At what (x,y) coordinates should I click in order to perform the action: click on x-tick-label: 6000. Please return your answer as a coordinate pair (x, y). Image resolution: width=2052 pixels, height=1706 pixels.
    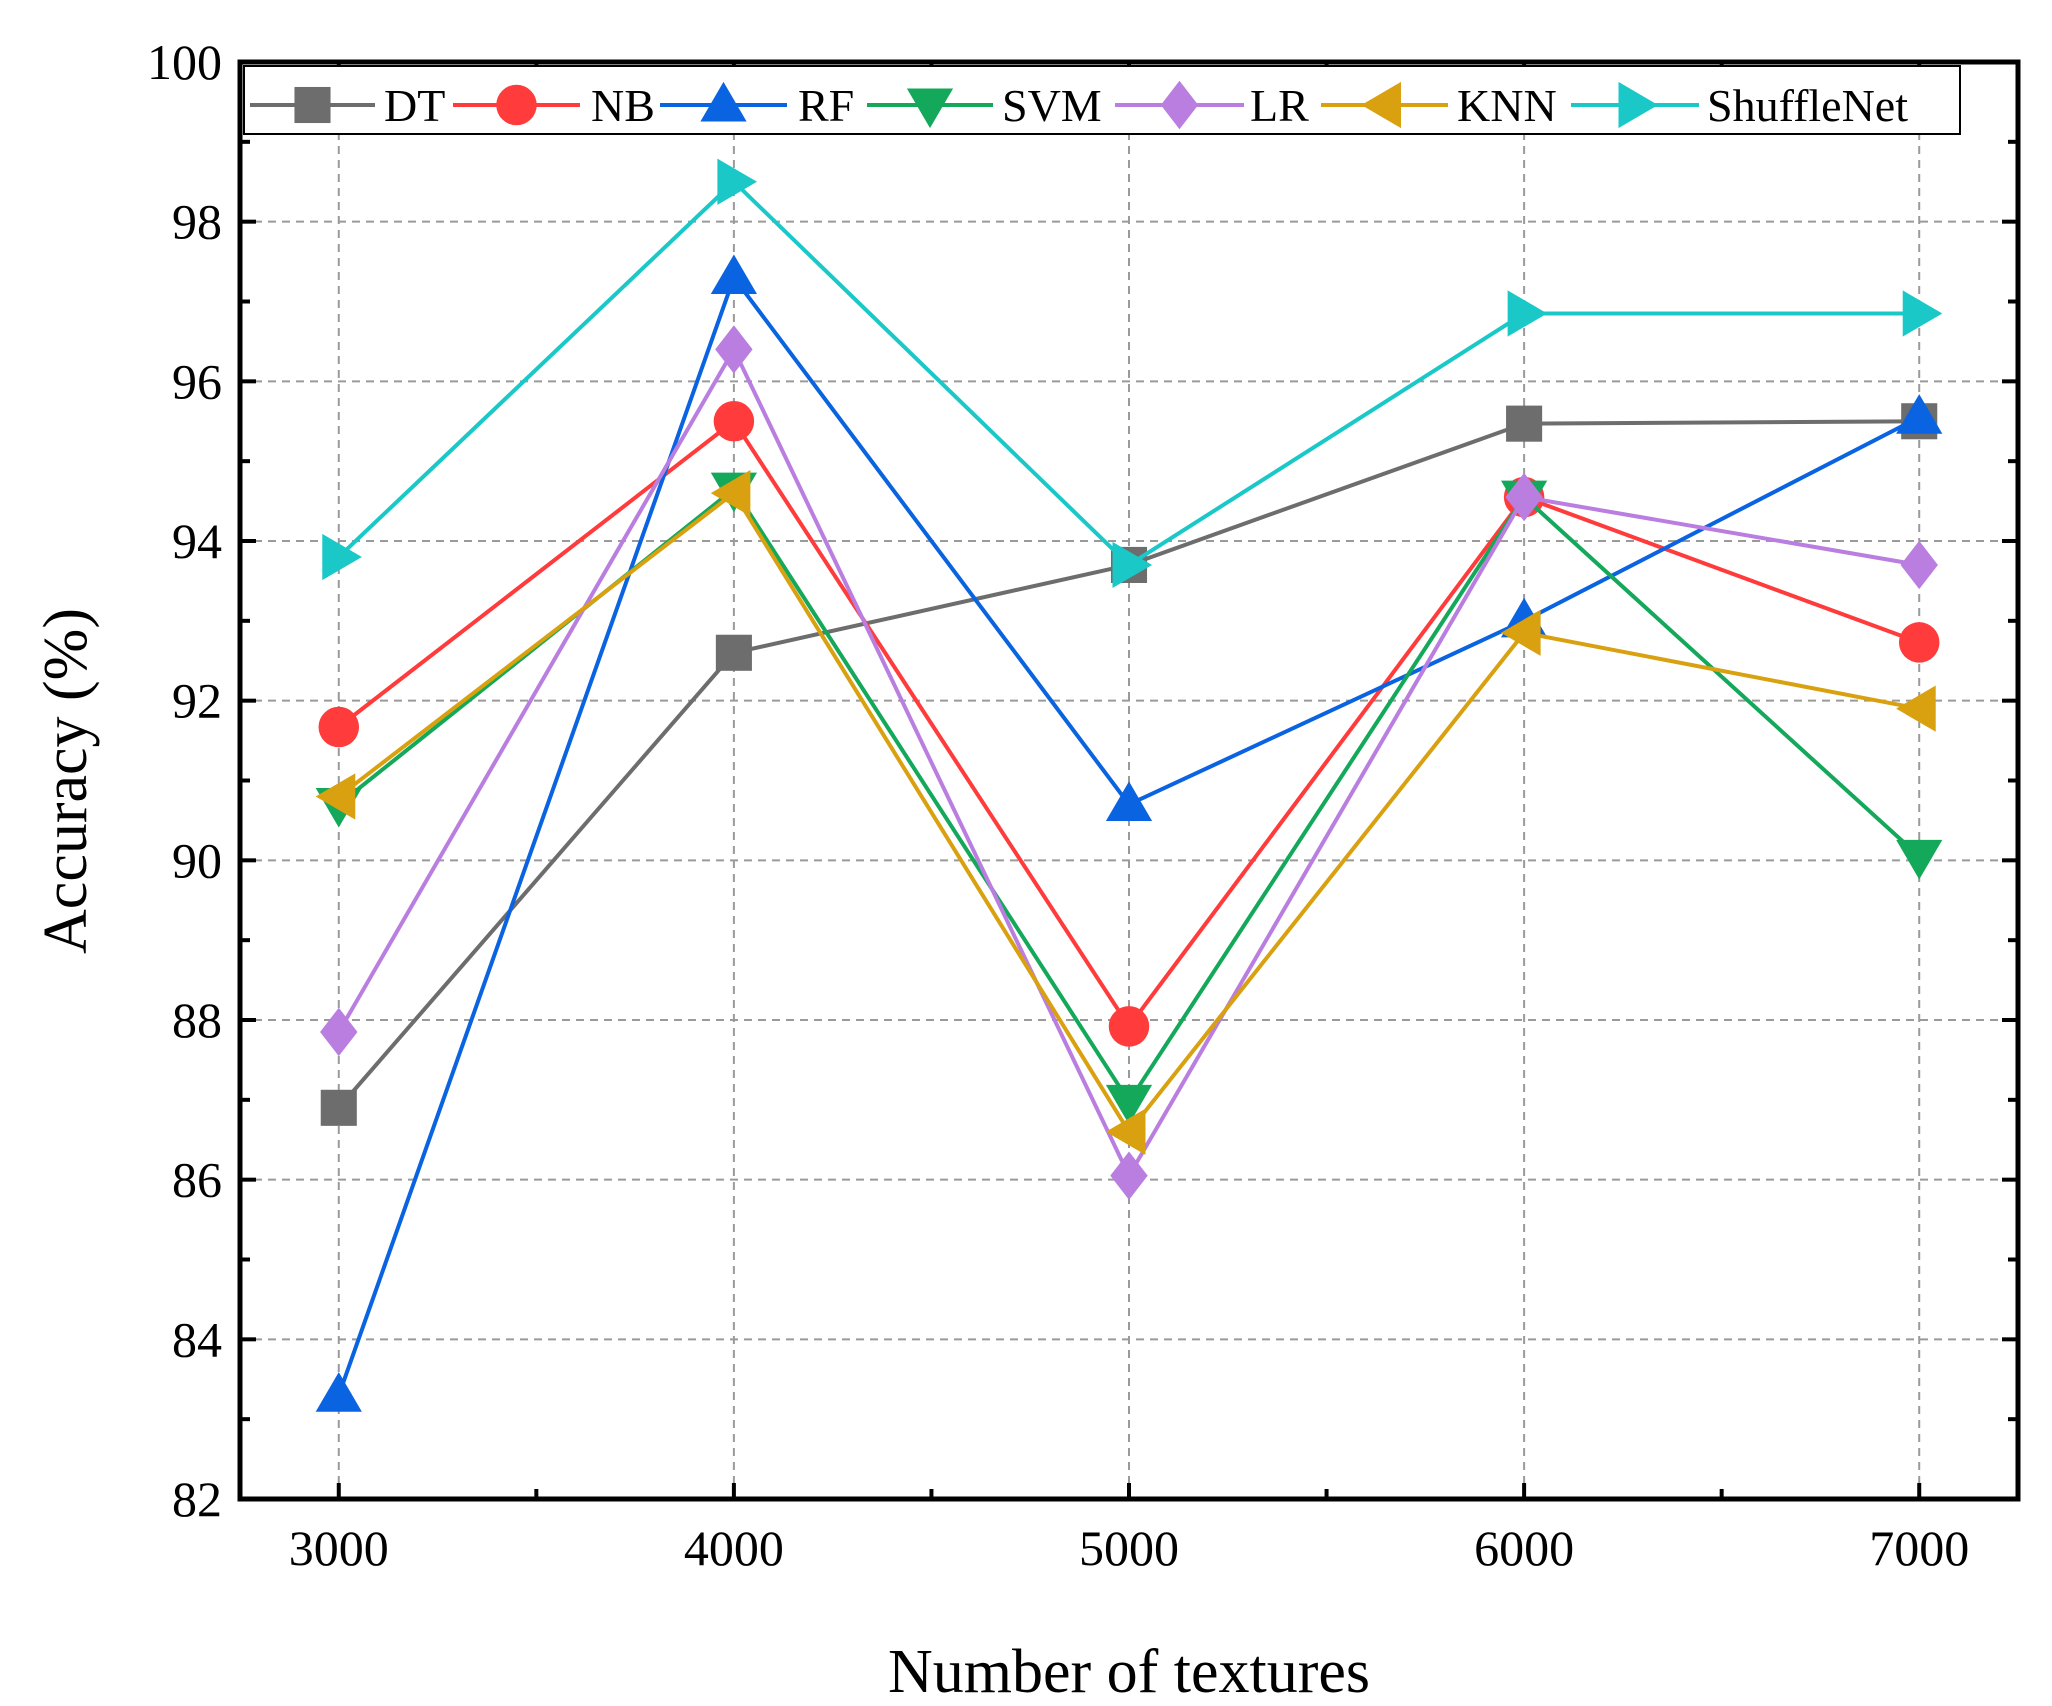
    Looking at the image, I should click on (1524, 1548).